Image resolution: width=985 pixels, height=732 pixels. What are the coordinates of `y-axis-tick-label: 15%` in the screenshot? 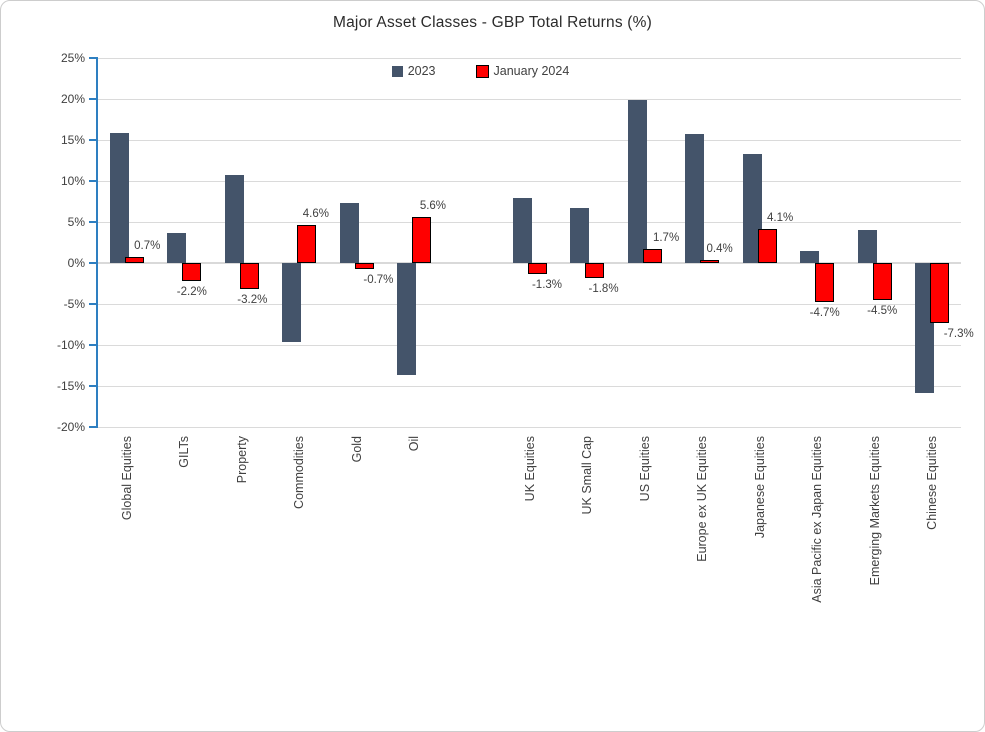 It's located at (72, 140).